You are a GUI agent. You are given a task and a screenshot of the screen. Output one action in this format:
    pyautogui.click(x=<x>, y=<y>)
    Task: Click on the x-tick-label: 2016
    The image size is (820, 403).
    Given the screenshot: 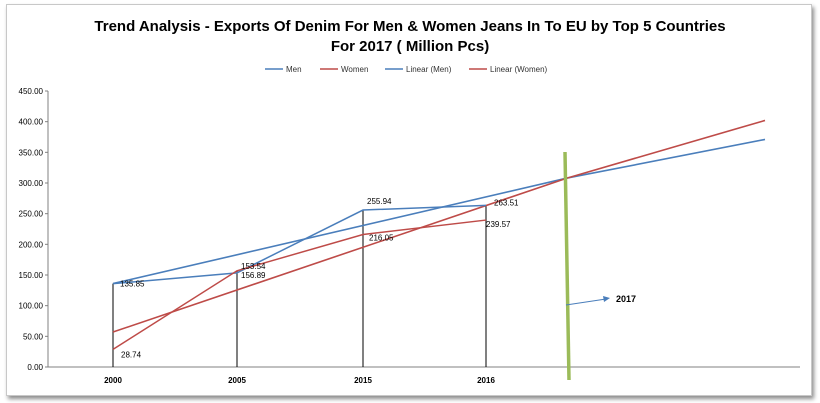 What is the action you would take?
    pyautogui.click(x=486, y=380)
    